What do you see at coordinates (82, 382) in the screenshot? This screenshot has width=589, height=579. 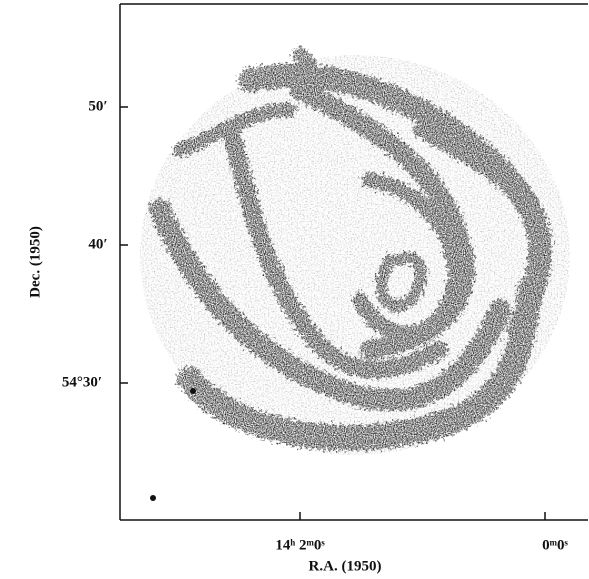 I see `y-tick-label: 54°30′` at bounding box center [82, 382].